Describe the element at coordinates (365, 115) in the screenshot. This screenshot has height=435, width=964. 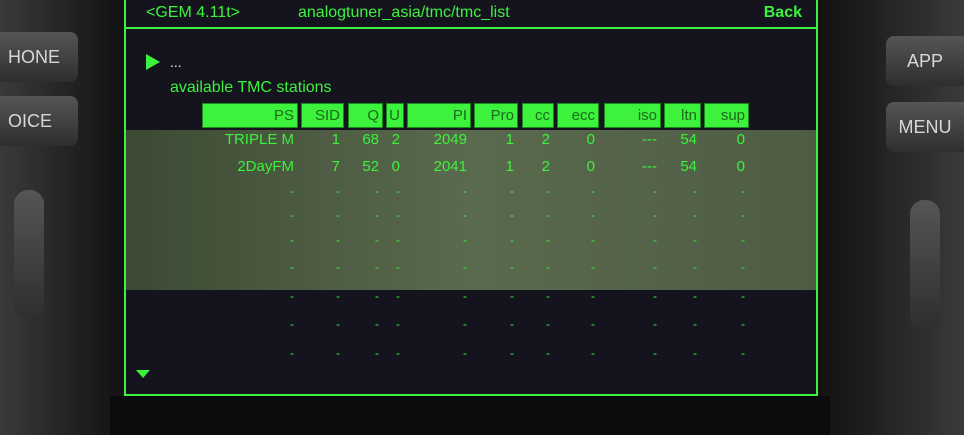
I see `column-header-q: Q` at that location.